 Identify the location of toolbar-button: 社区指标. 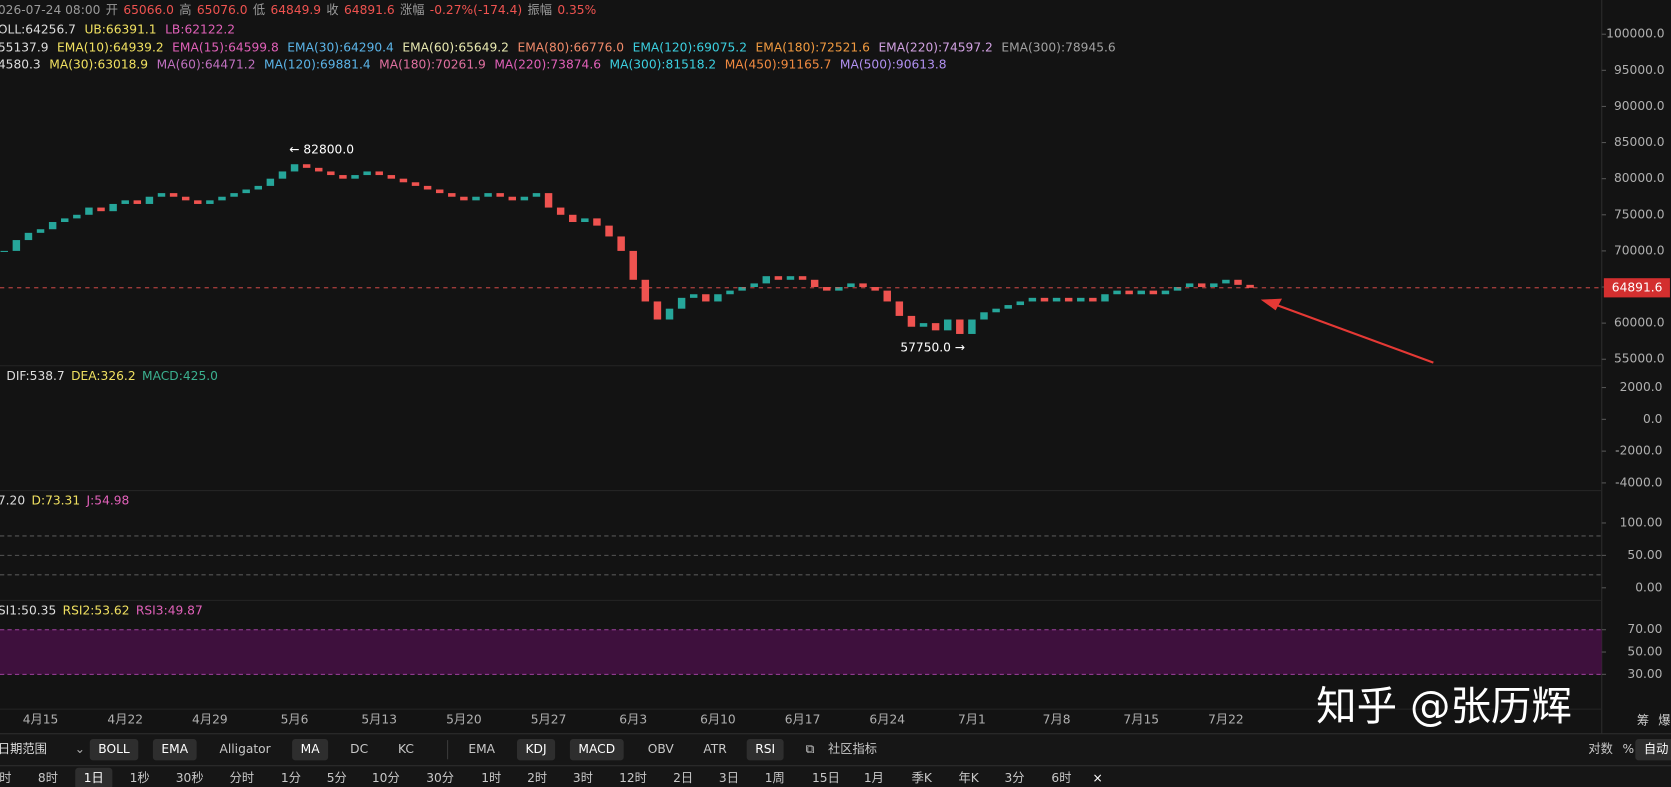
(852, 748).